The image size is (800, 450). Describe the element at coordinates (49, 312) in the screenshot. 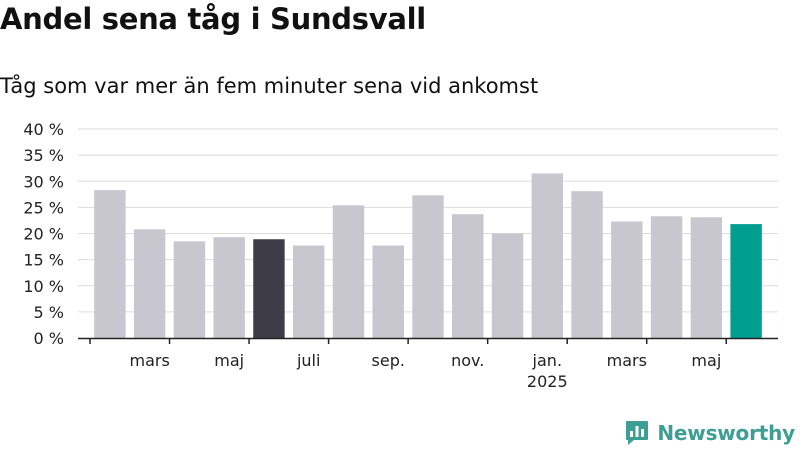

I see `y-tick-label: 5 %` at that location.